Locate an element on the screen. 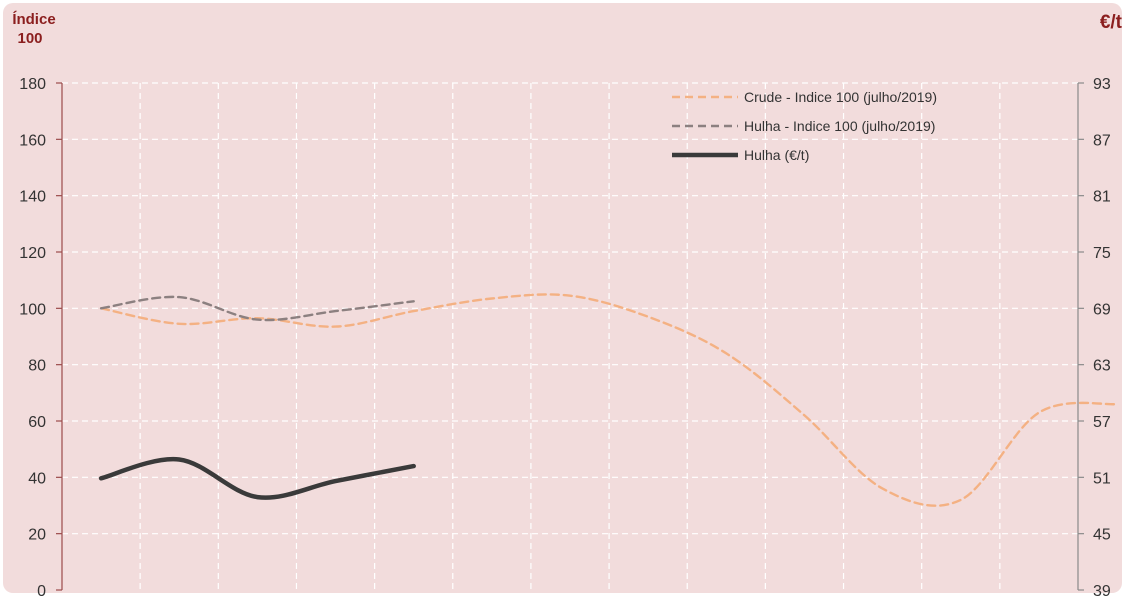  y-left-tick-label: 40 is located at coordinates (37, 478).